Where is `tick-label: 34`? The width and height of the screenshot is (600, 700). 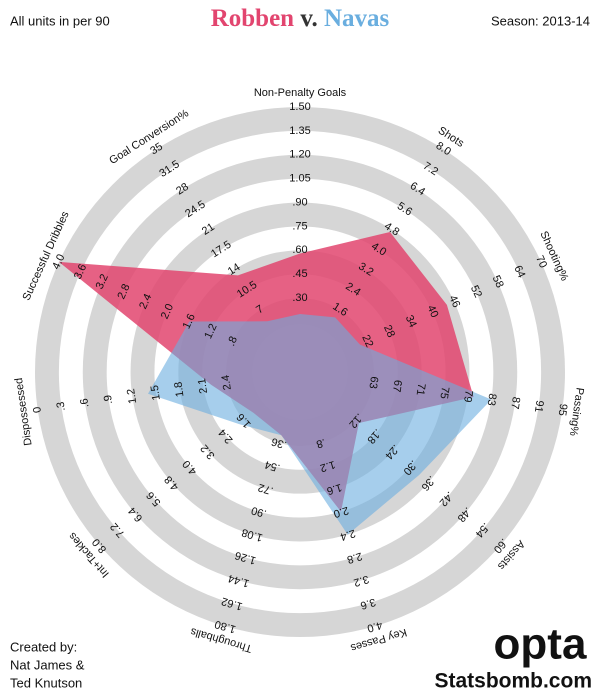 tick-label: 34 is located at coordinates (411, 321).